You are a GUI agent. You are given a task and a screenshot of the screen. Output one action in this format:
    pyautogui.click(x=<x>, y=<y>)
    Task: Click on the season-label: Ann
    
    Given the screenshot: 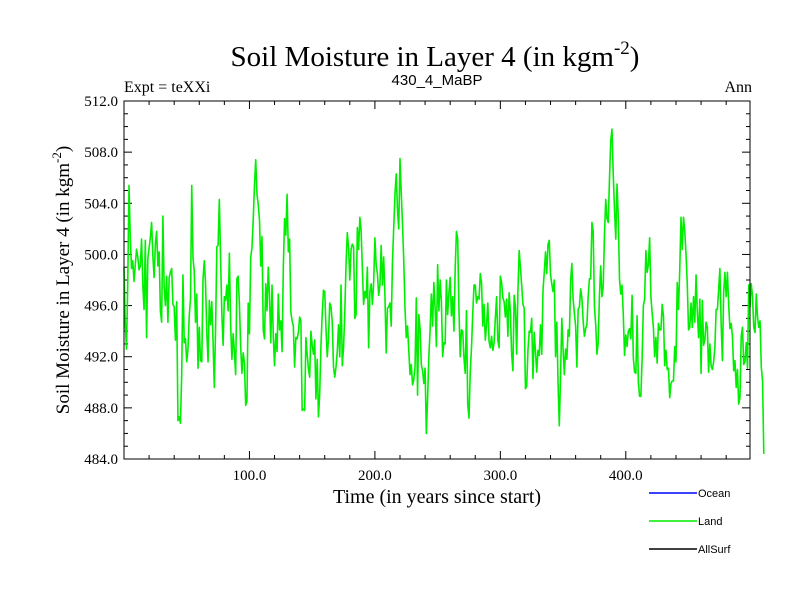 What is the action you would take?
    pyautogui.click(x=738, y=87)
    